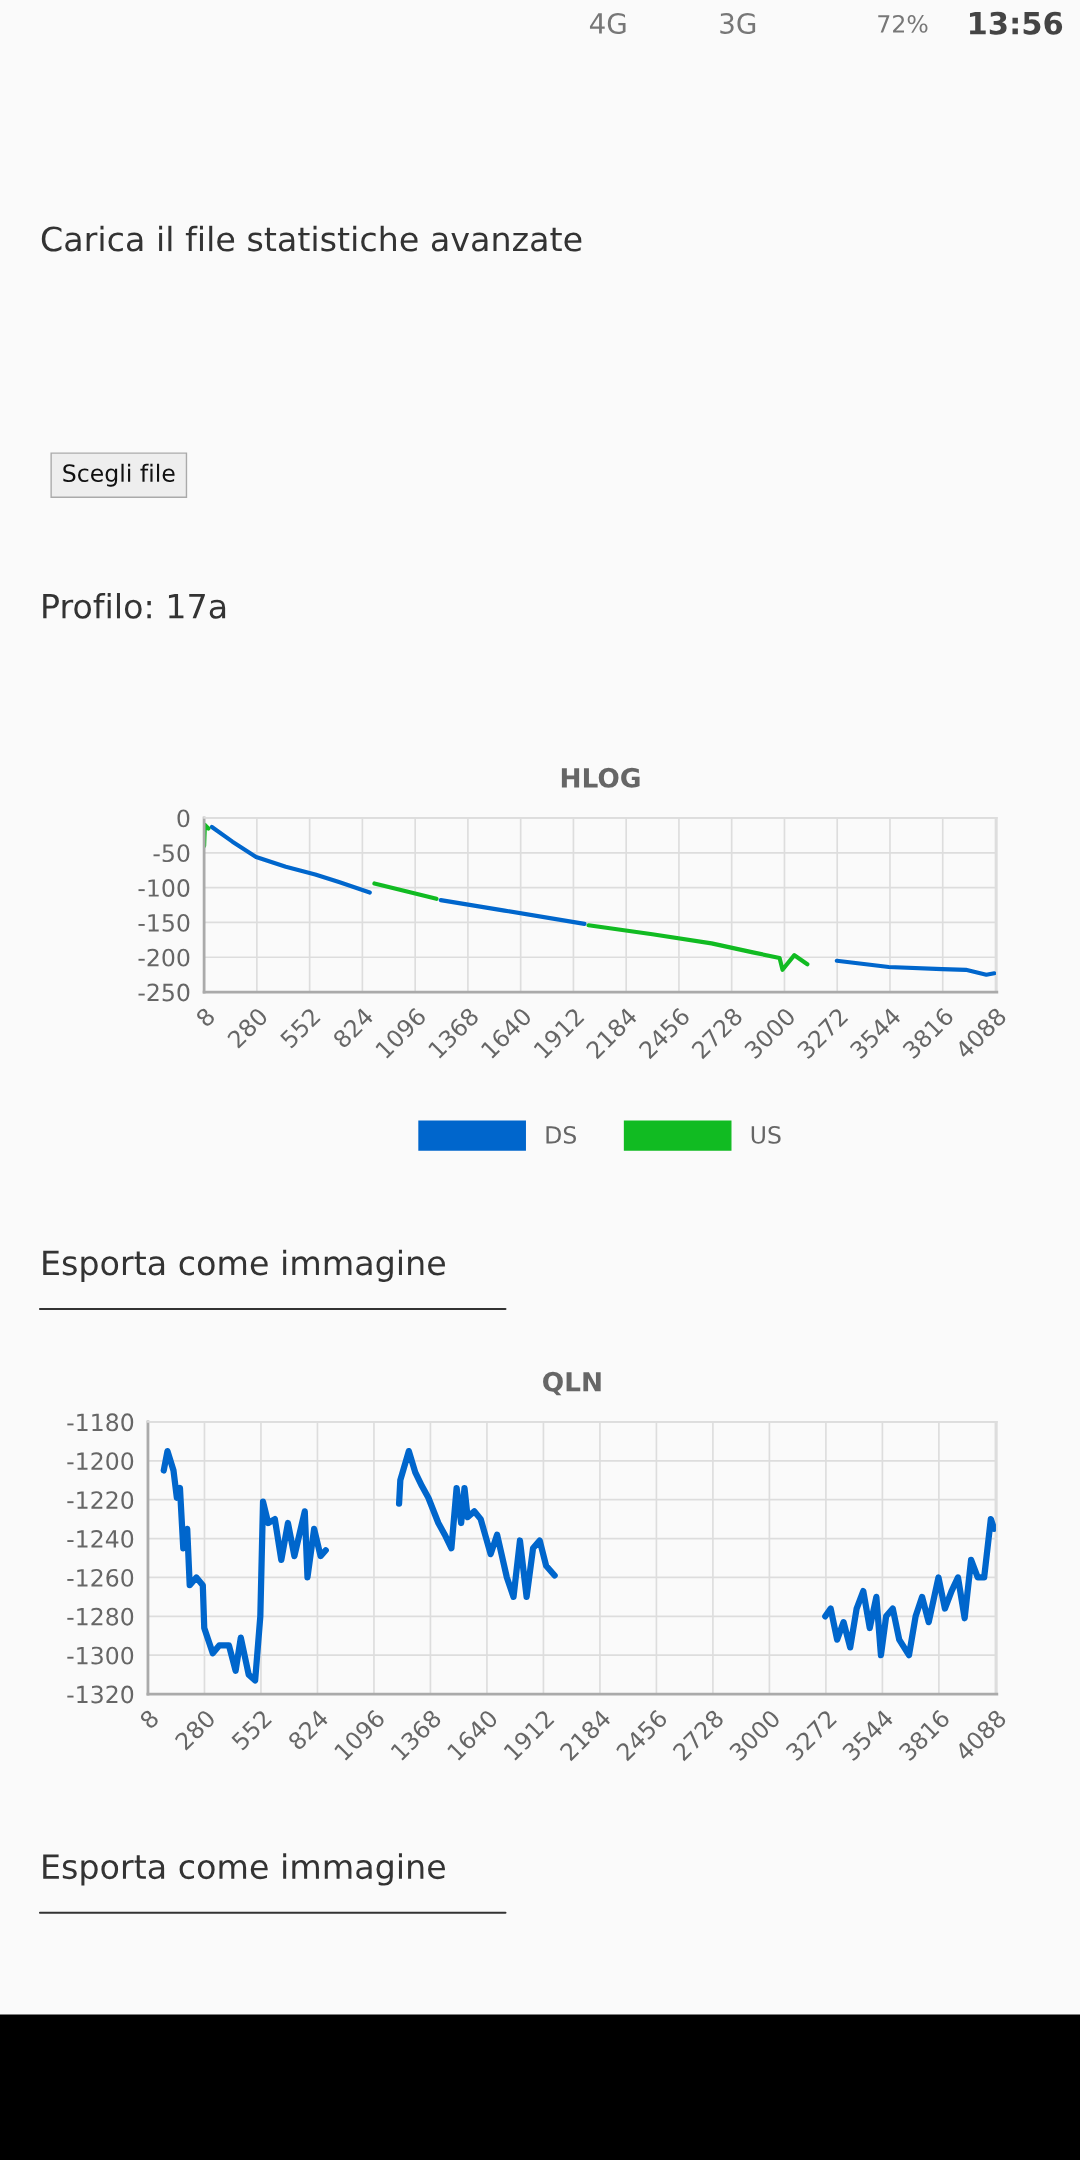 This screenshot has height=2160, width=1080. What do you see at coordinates (561, 1134) in the screenshot?
I see `legend-label: DS` at bounding box center [561, 1134].